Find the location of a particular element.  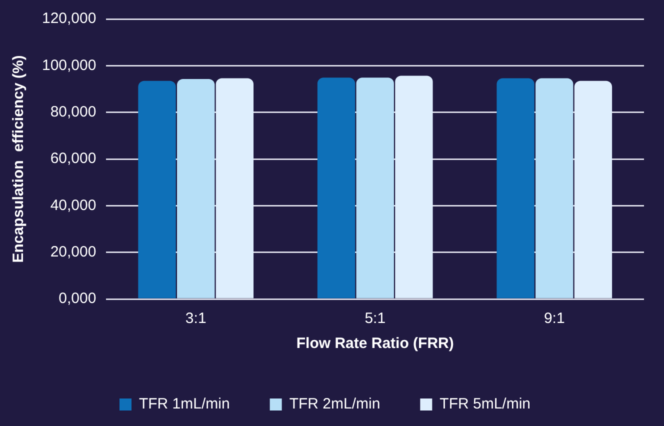

x-axis-title: Flow Rate Ratio (FRR) is located at coordinates (375, 343).